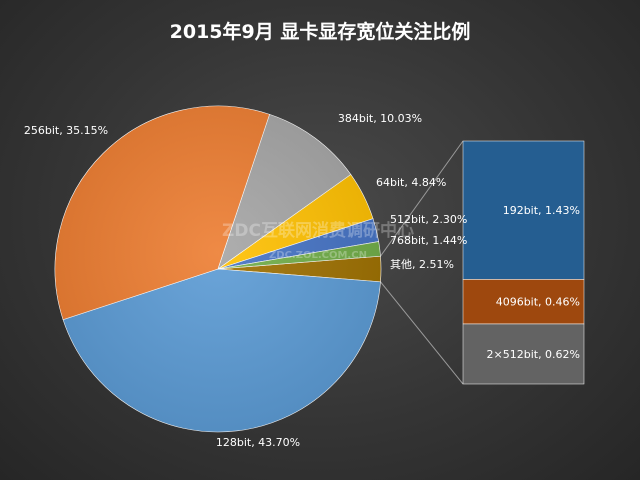 This screenshot has width=640, height=480. Describe the element at coordinates (428, 240) in the screenshot. I see `data-label-768bit: 768bit, 1.44%` at that location.